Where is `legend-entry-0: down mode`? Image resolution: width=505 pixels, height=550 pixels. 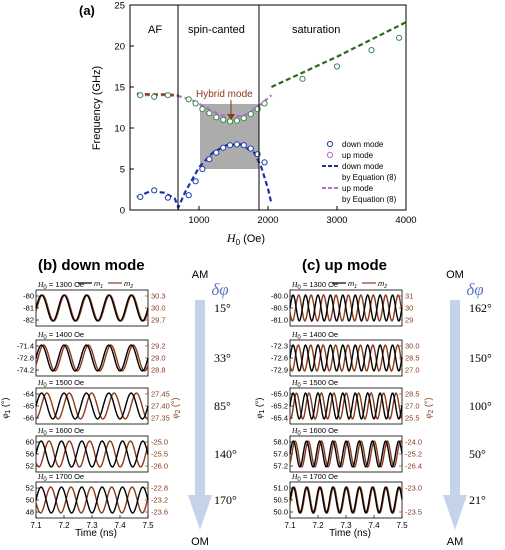
legend-entry-0: down mode is located at coordinates (363, 144).